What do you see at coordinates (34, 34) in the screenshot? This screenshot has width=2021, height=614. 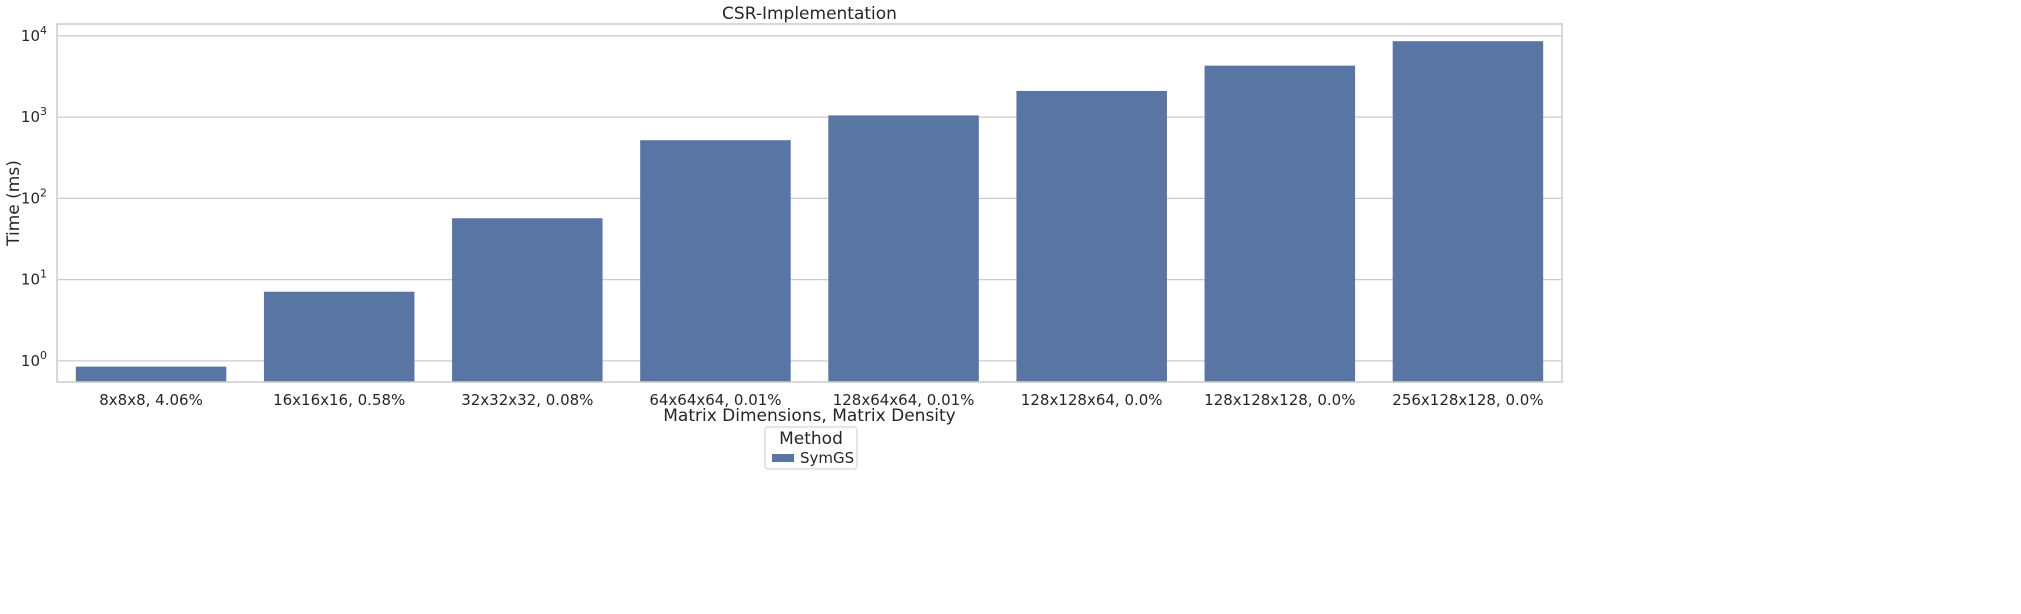 I see `y-tick-label: 10⁴` at bounding box center [34, 34].